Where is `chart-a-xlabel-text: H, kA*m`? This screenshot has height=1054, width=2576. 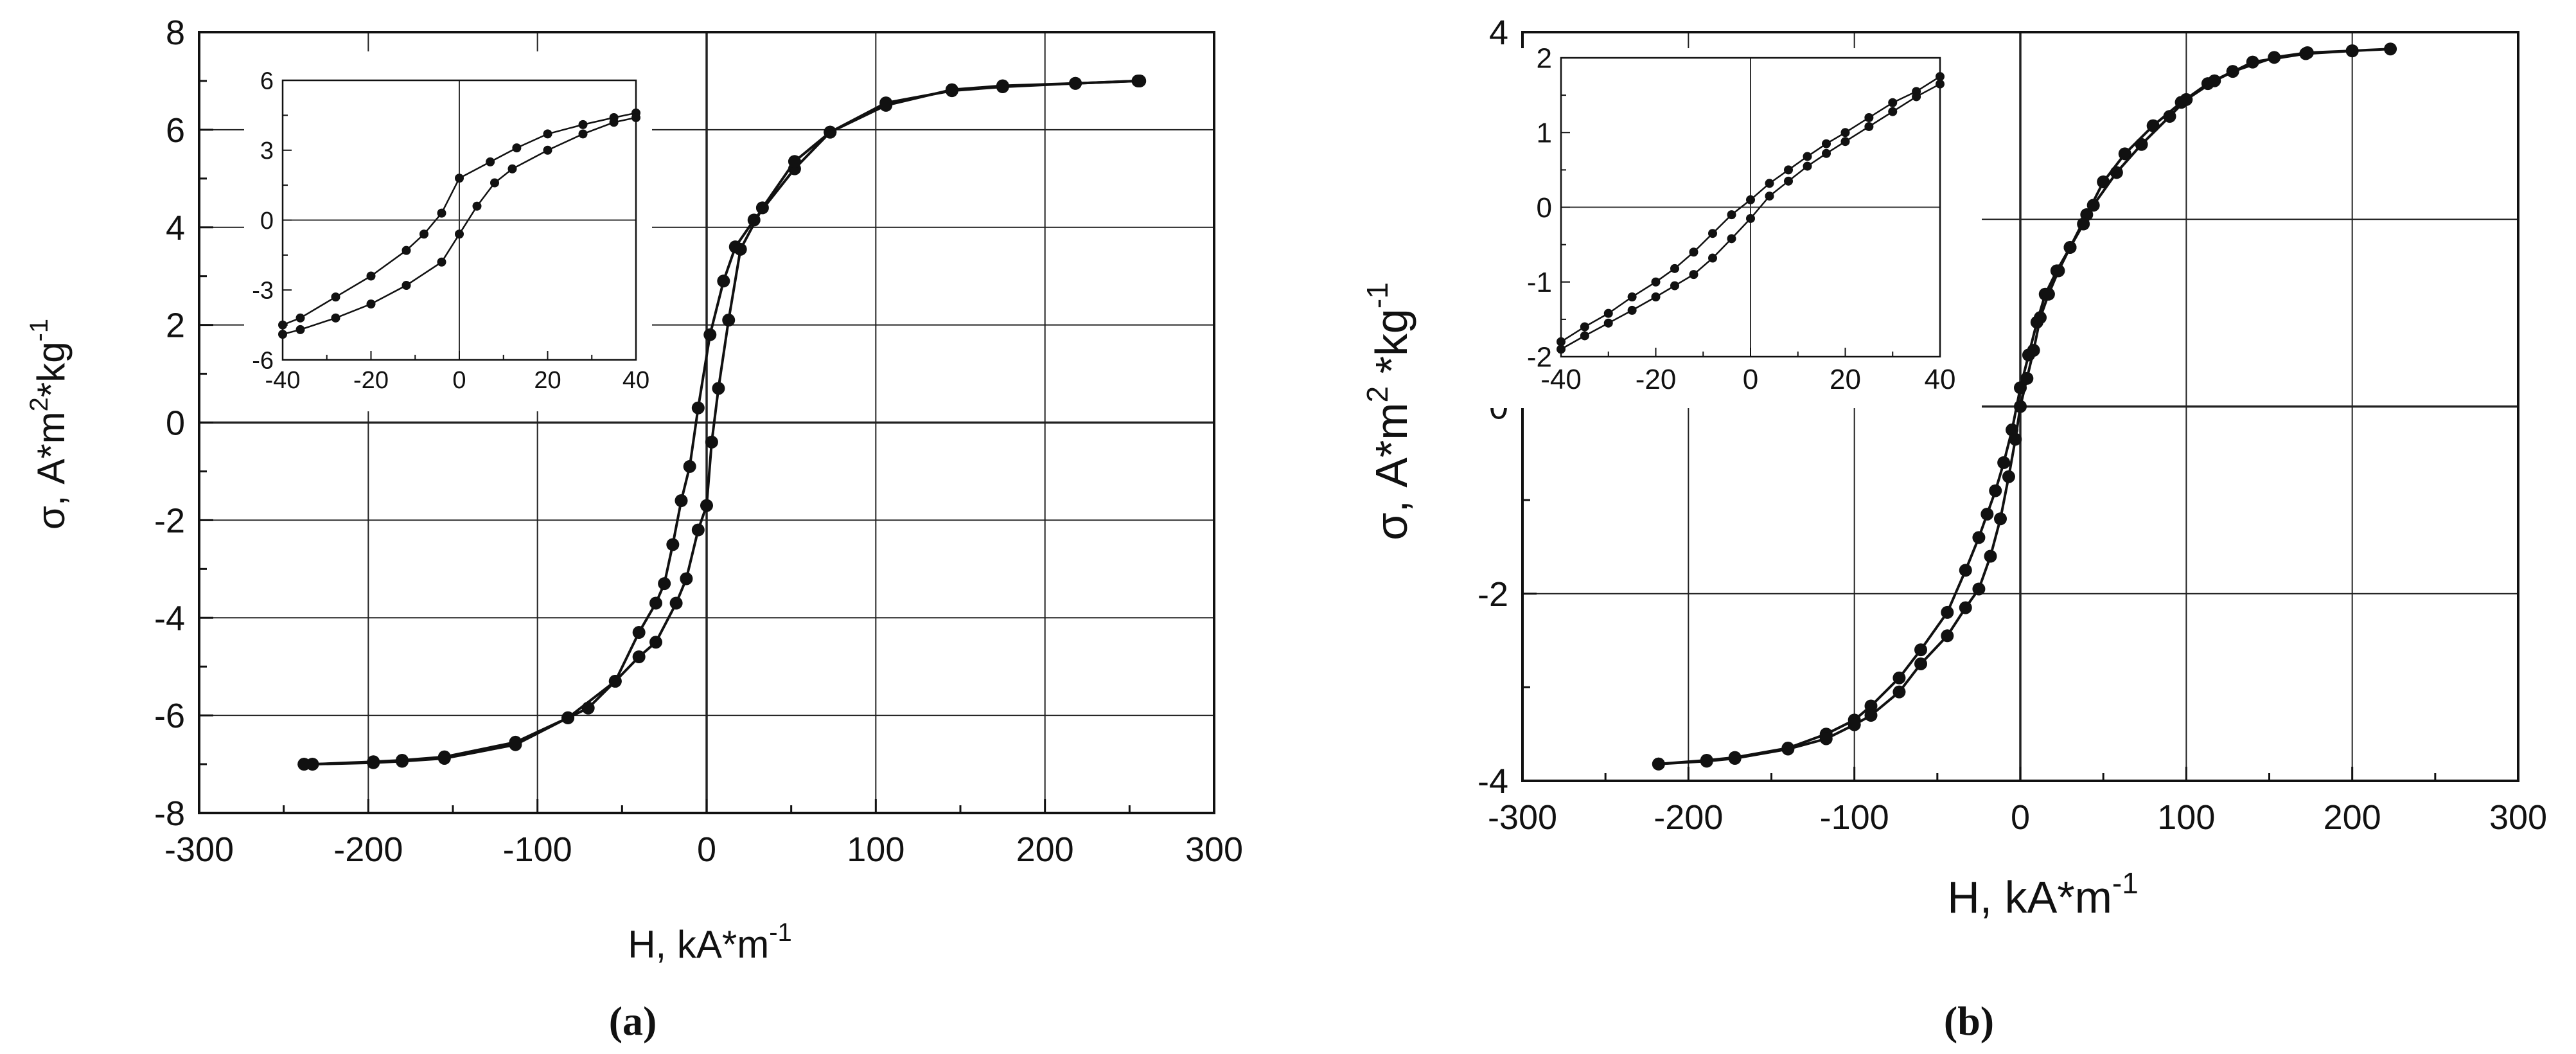
chart-a-xlabel-text: H, kA*m is located at coordinates (698, 944).